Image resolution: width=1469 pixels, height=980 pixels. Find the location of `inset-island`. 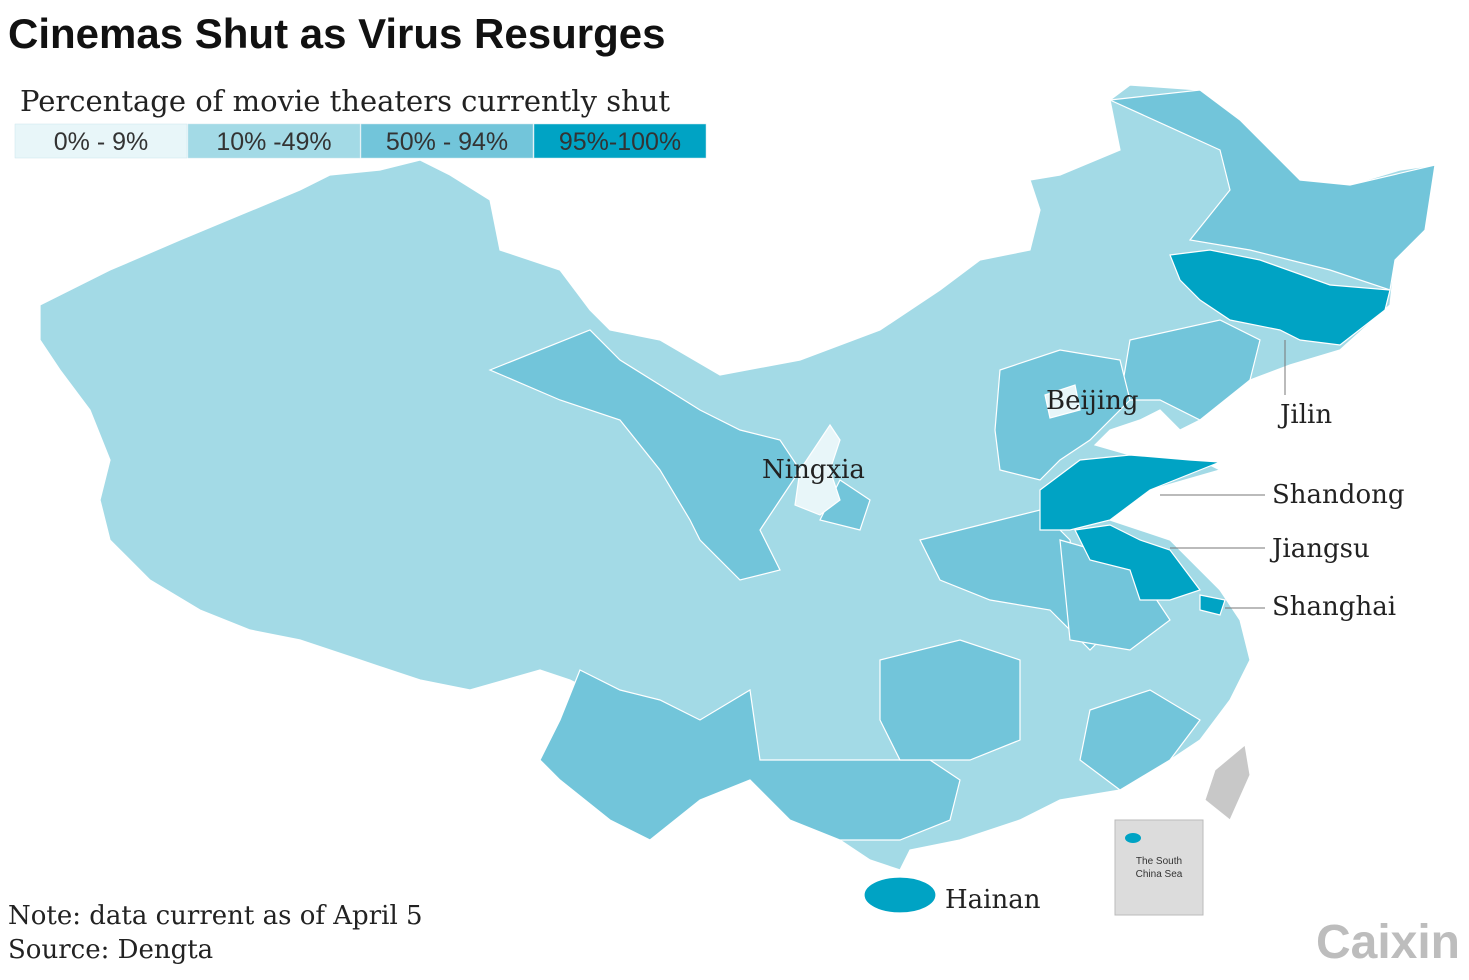

inset-island is located at coordinates (1133, 838).